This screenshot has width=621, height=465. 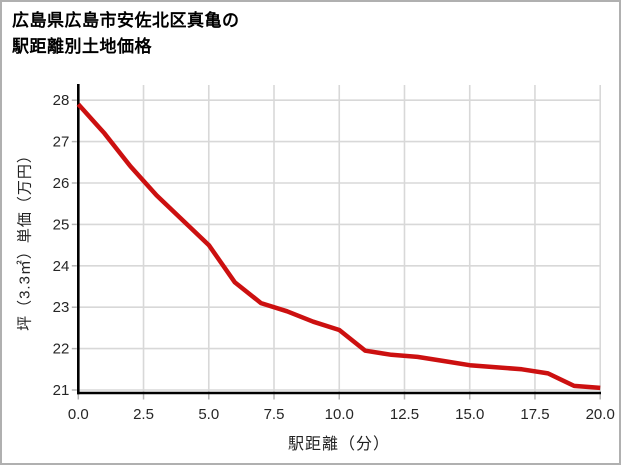 I want to click on x-tick-label: 10.0, so click(x=339, y=414).